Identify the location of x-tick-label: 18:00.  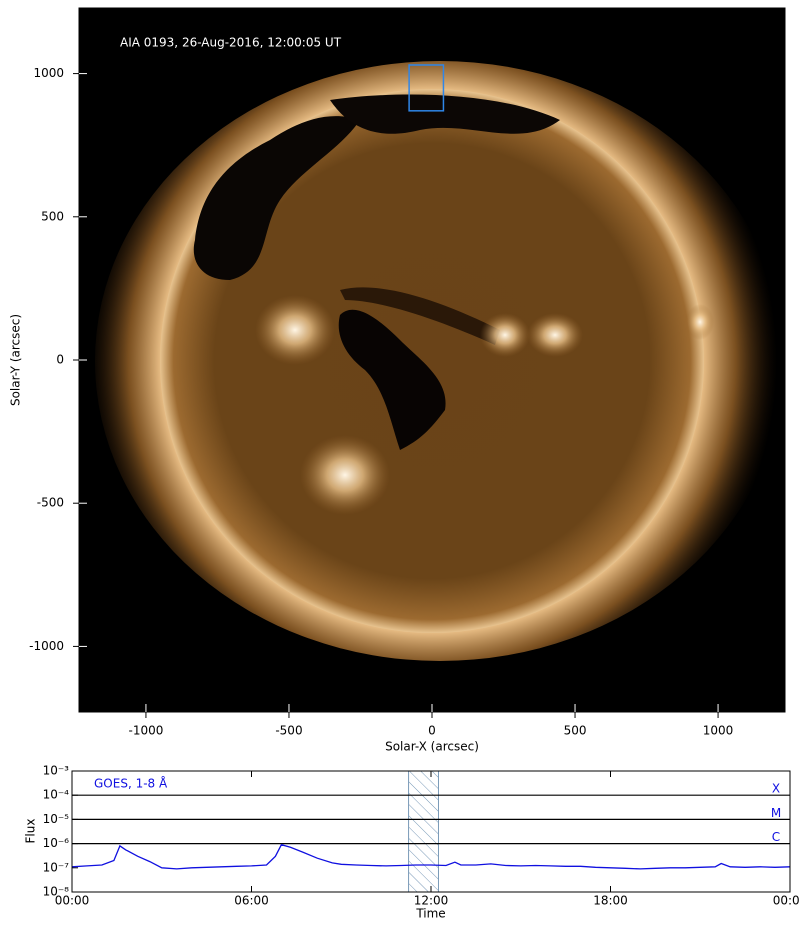
(610, 901).